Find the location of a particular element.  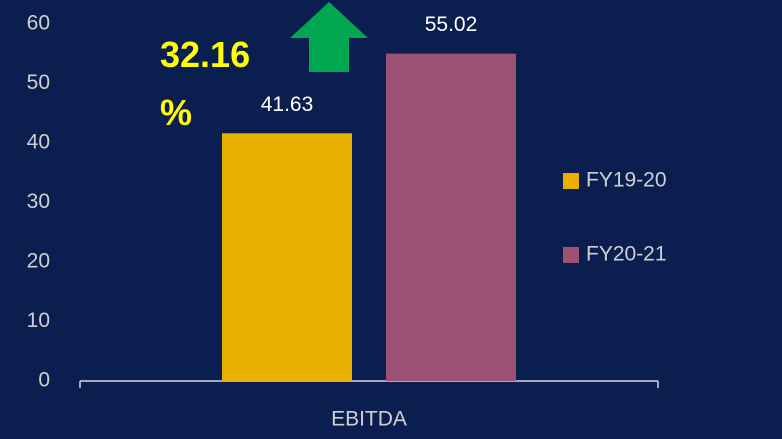

x-tick-label: EBITDA is located at coordinates (369, 419).